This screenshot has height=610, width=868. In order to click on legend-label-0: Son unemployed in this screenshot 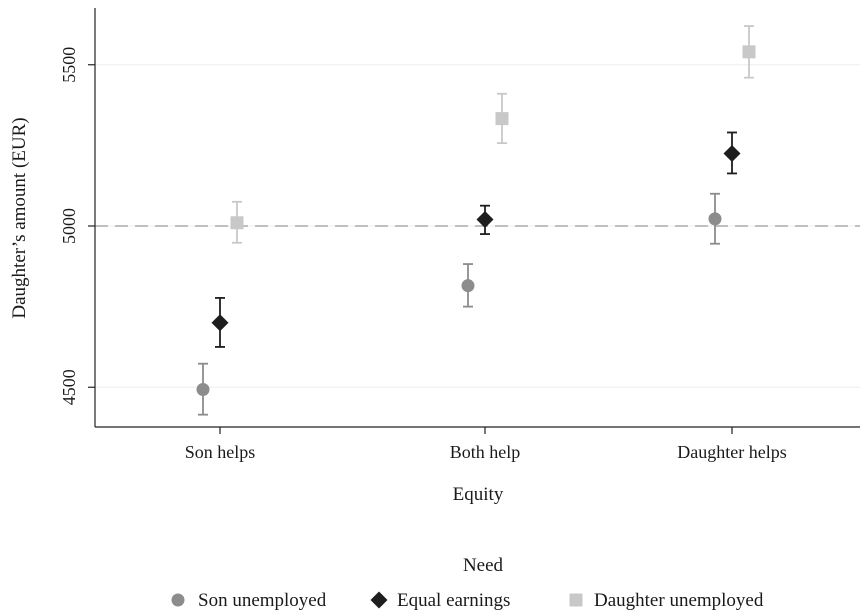, I will do `click(262, 600)`.